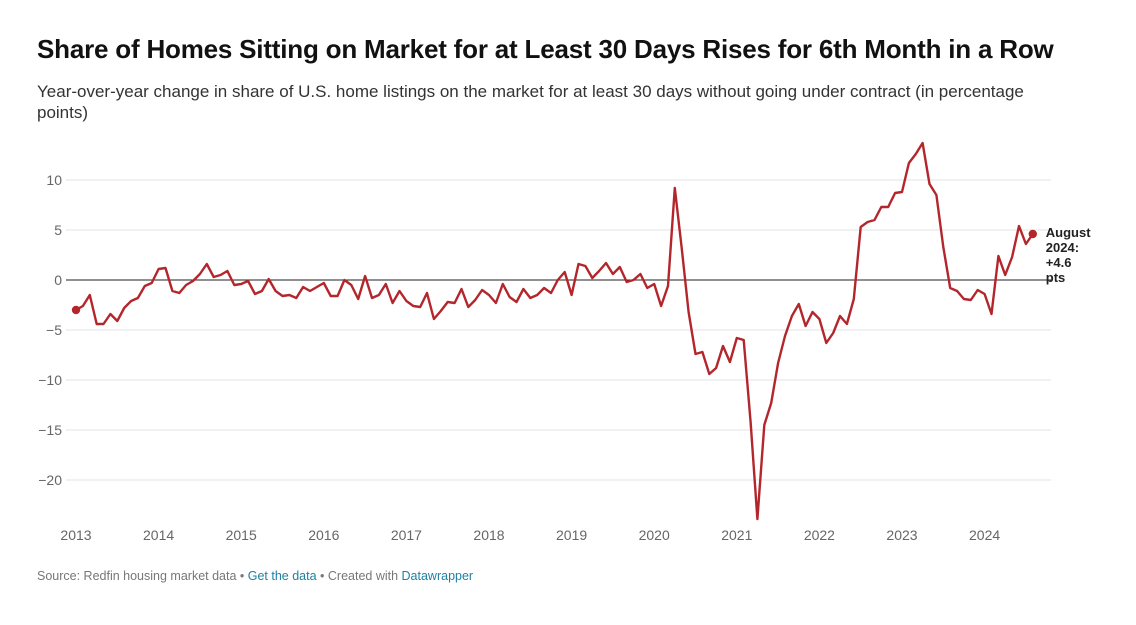 This screenshot has width=1136, height=625. What do you see at coordinates (54, 330) in the screenshot?
I see `y-tick-label: −5` at bounding box center [54, 330].